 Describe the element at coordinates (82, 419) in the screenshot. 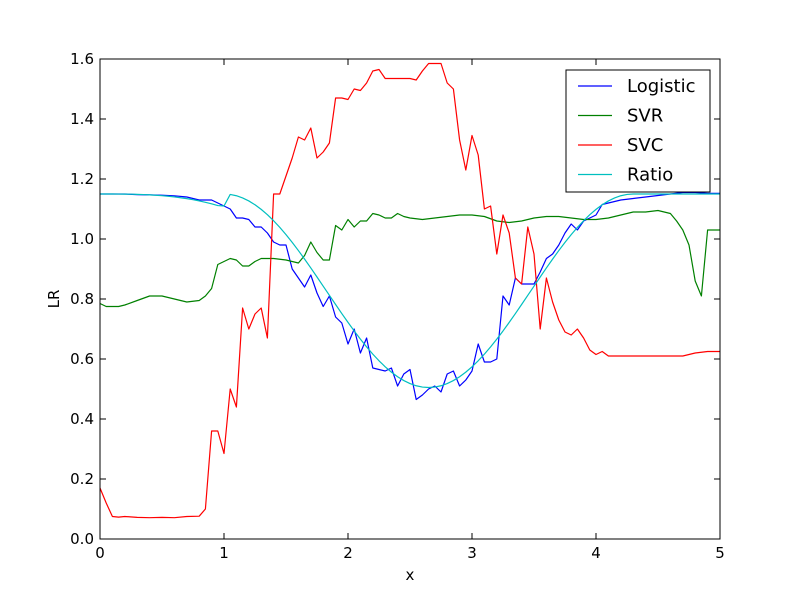

I see `y-tick-label: 0.4` at that location.